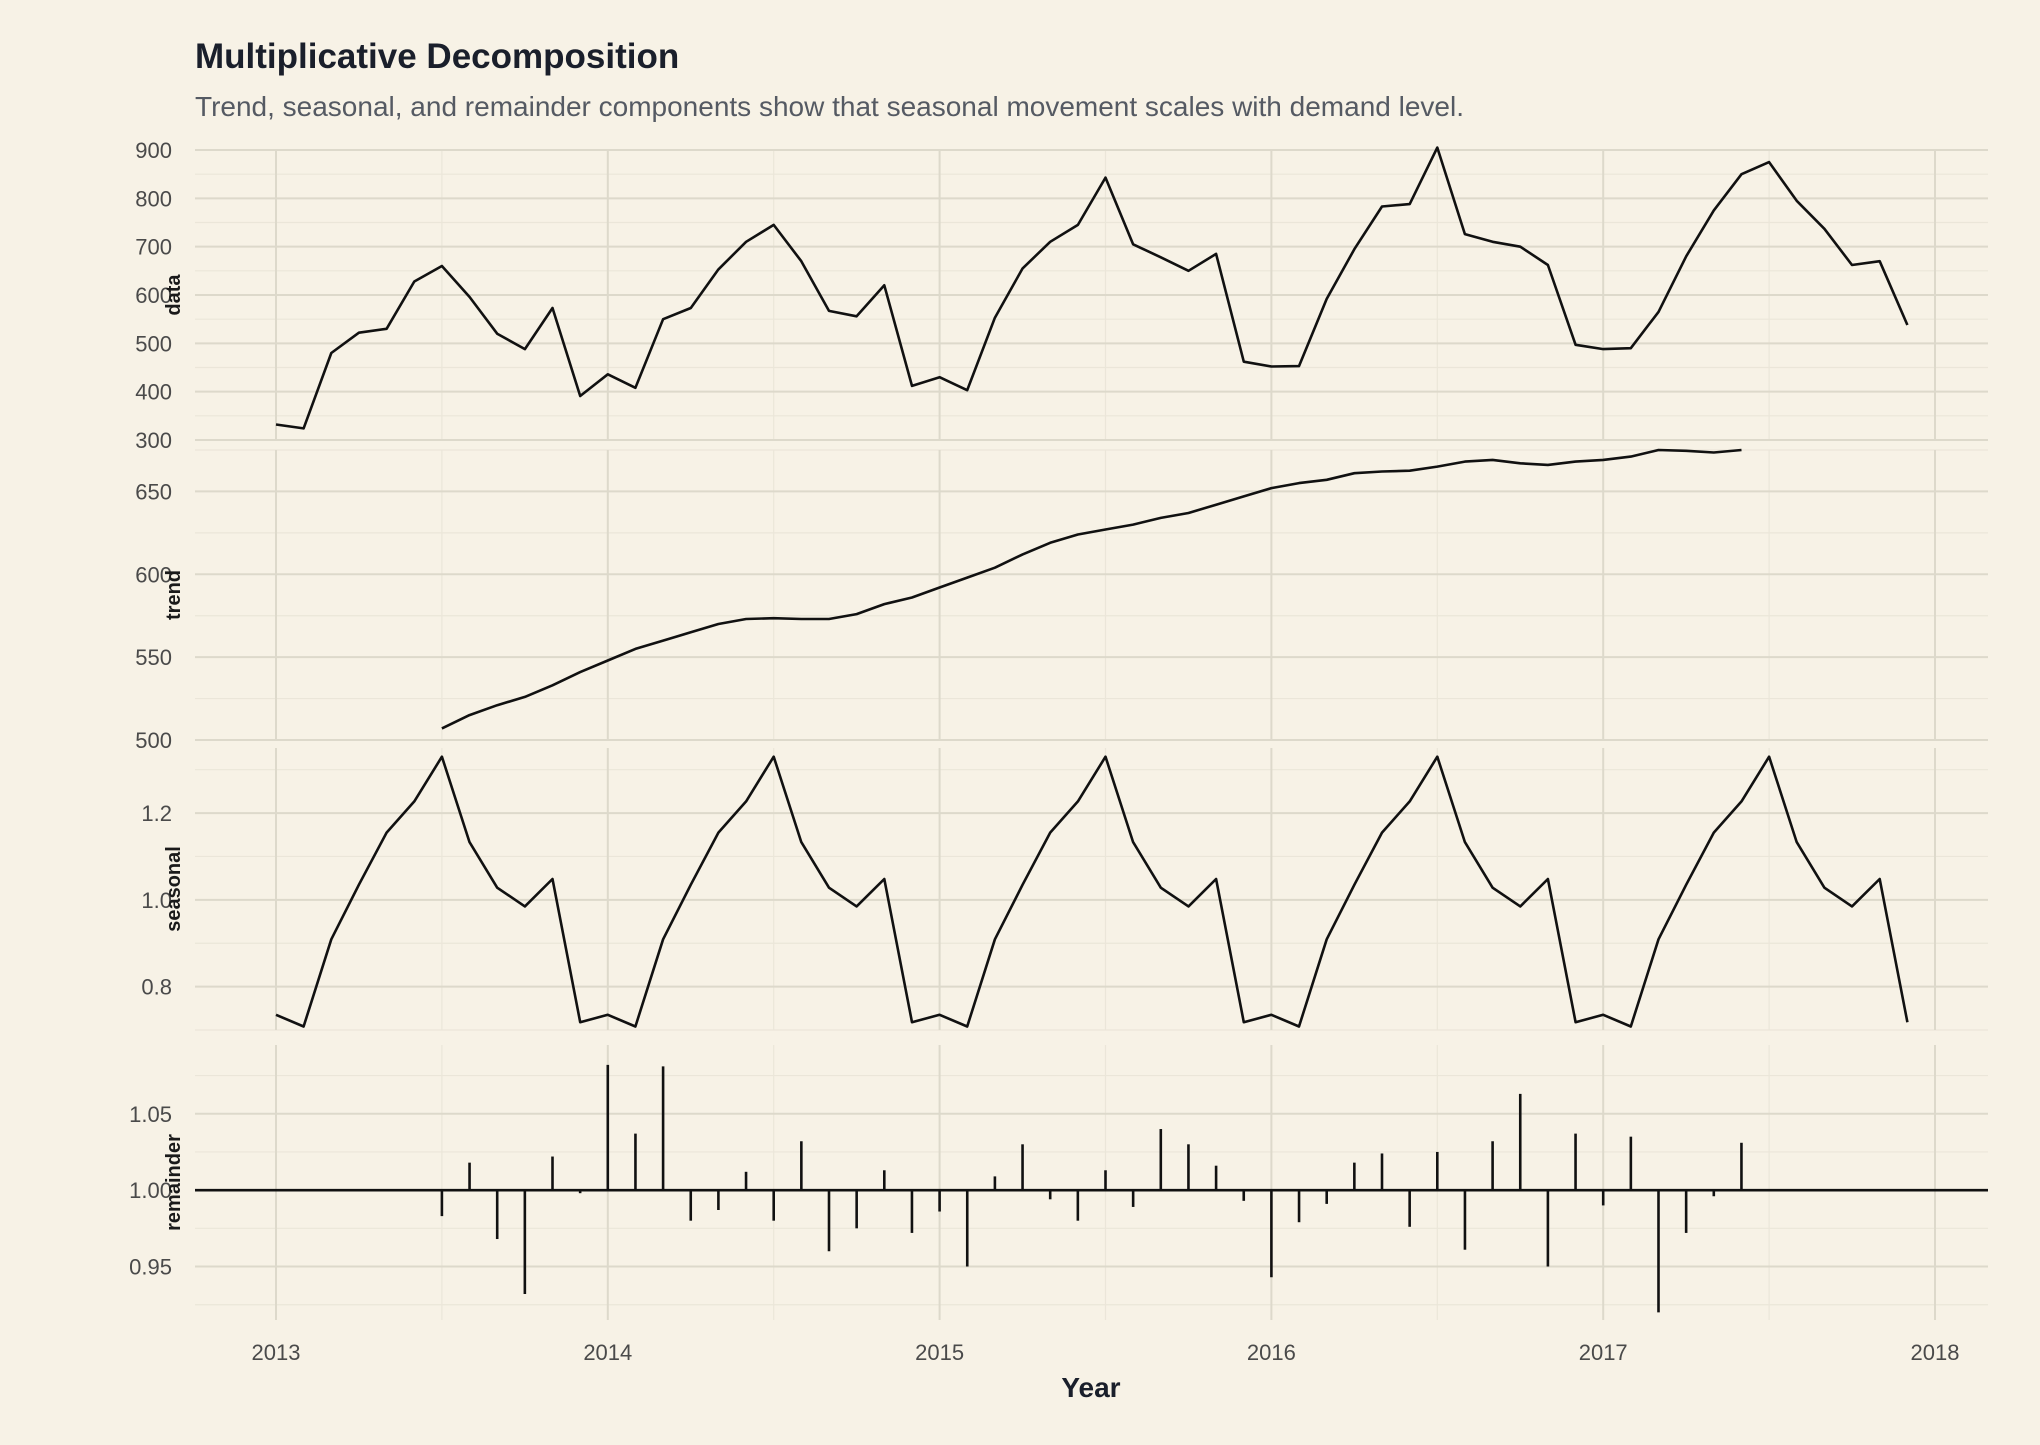  What do you see at coordinates (939, 1352) in the screenshot?
I see `x-tick-label: 2015` at bounding box center [939, 1352].